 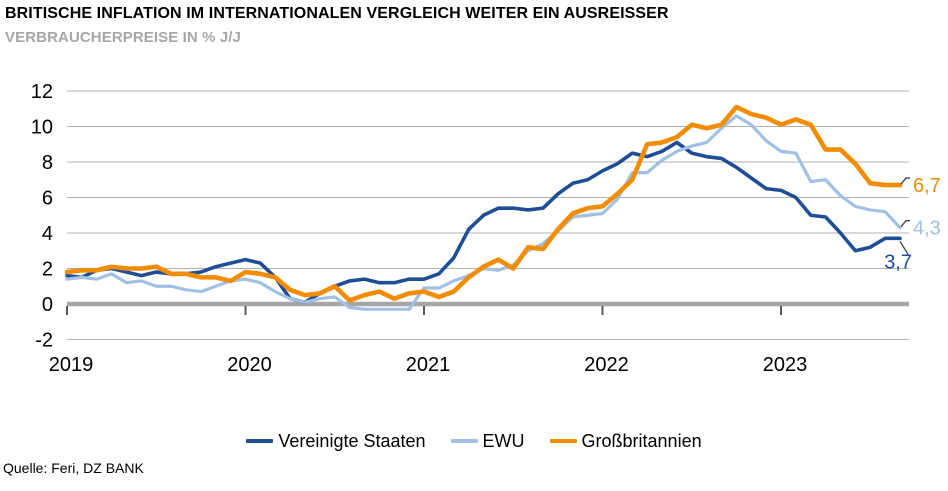 I want to click on y-axis-label: 2, so click(x=47, y=270).